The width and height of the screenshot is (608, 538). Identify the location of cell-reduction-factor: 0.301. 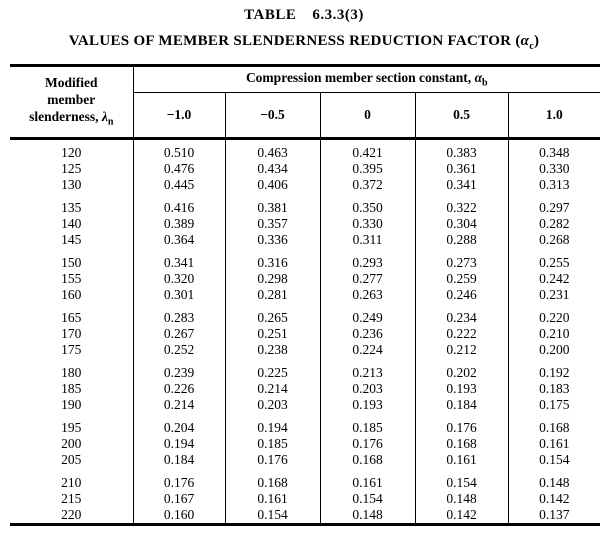
(178, 295).